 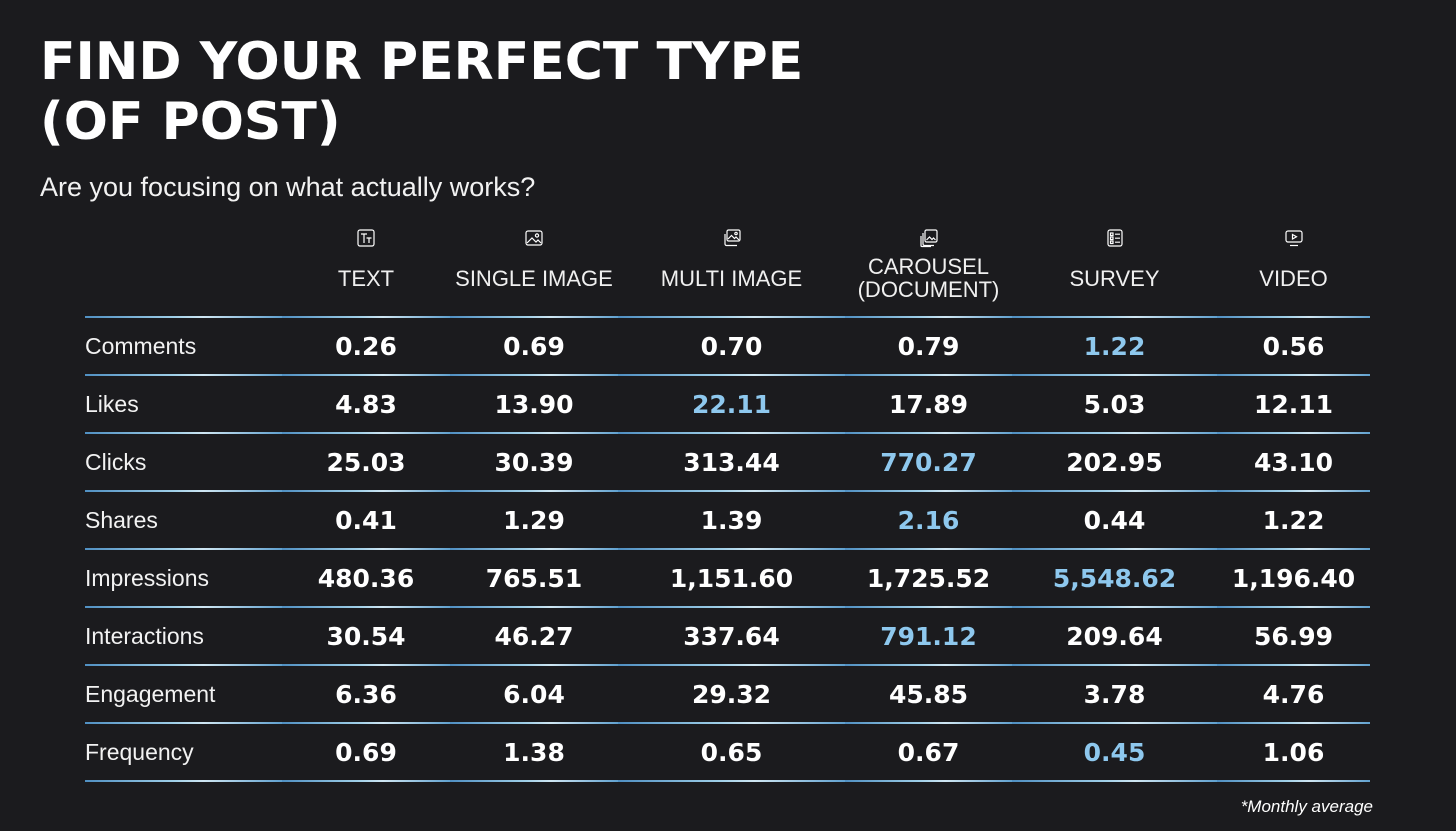 What do you see at coordinates (1293, 403) in the screenshot?
I see `table-cell: 12.11` at bounding box center [1293, 403].